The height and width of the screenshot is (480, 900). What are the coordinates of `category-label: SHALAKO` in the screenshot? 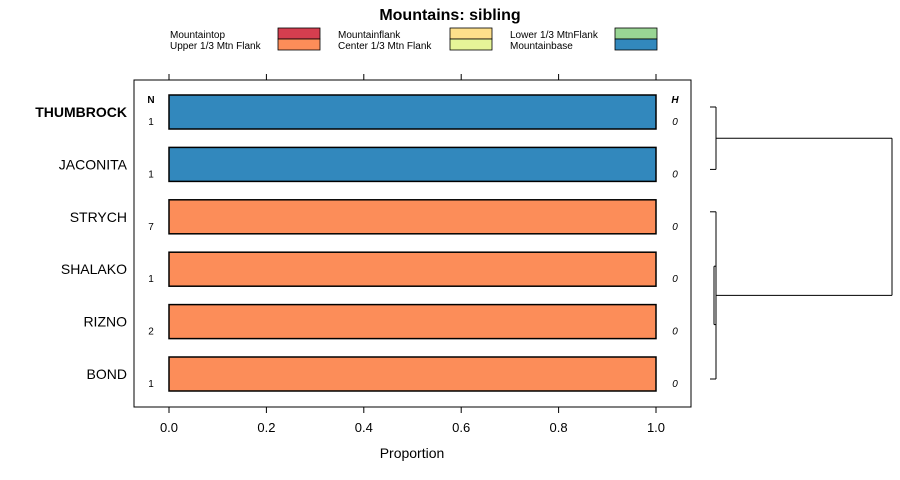 It's located at (94, 269).